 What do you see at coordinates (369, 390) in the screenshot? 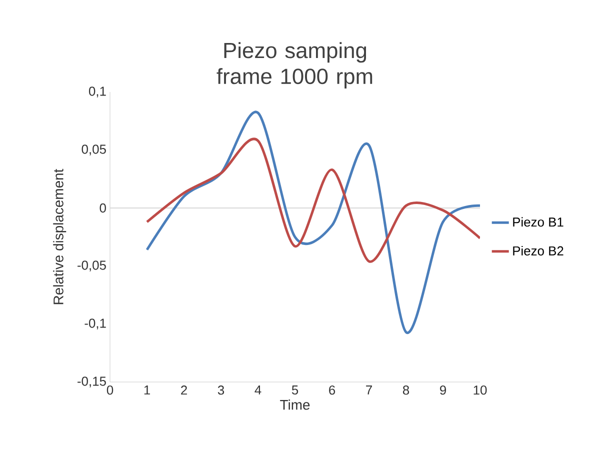
I see `x-tick-label: 7` at bounding box center [369, 390].